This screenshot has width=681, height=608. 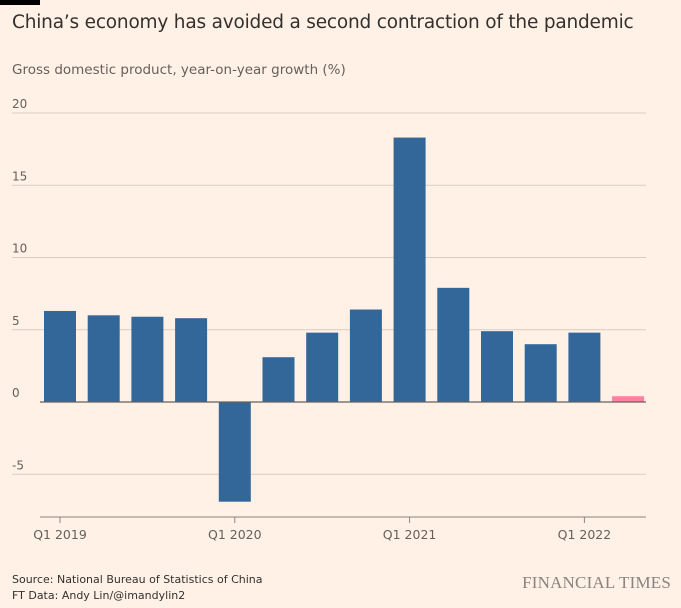 I want to click on bar-q2-2020, so click(x=278, y=379).